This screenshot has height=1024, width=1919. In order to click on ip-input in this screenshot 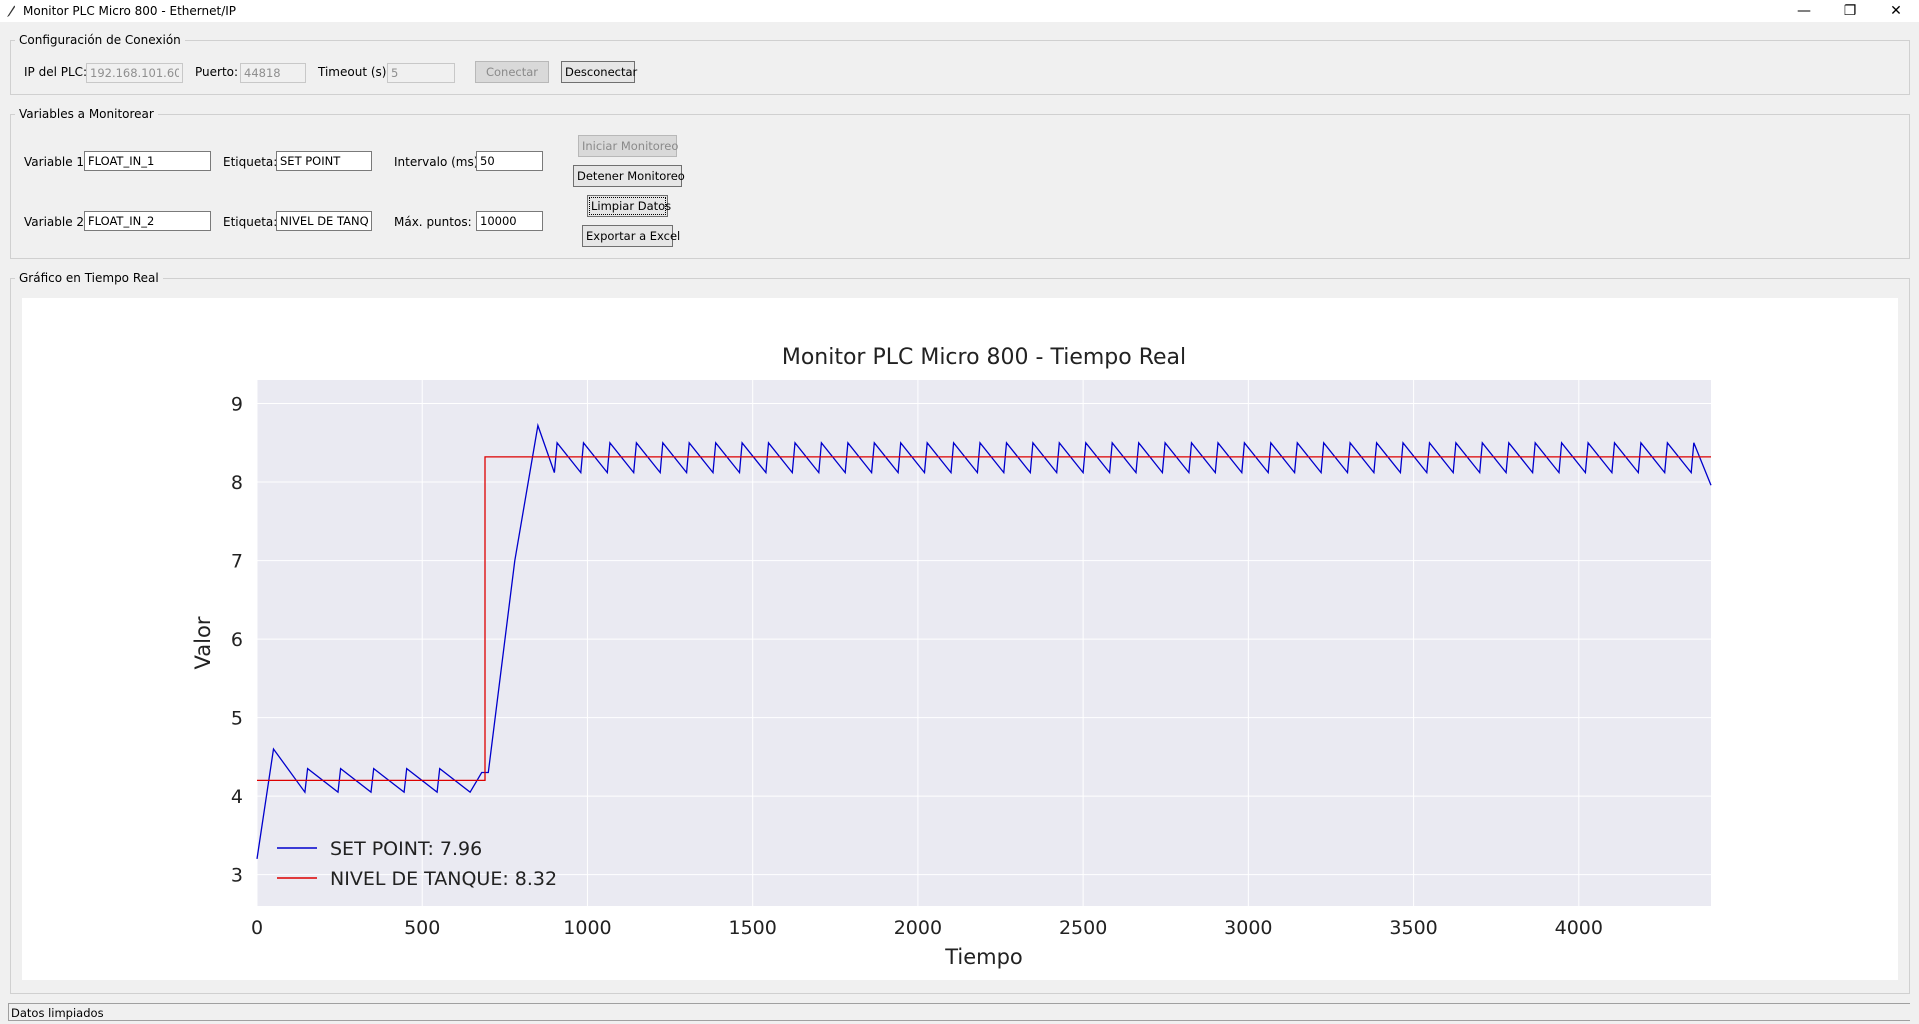, I will do `click(134, 73)`.